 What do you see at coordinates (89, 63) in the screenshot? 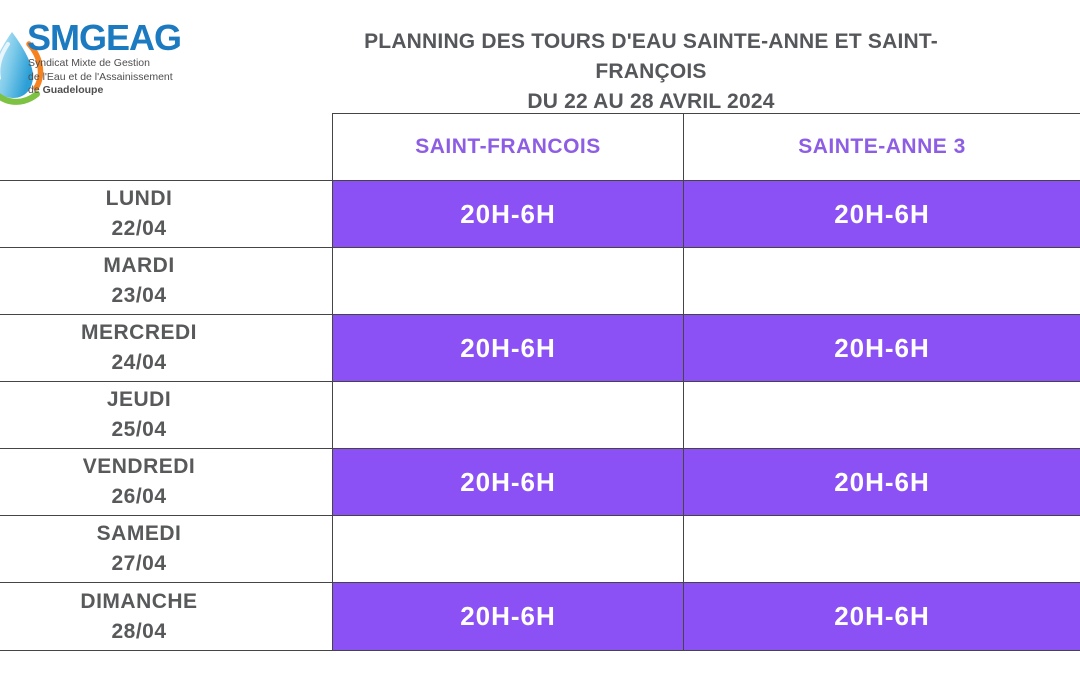
I see `tagline-line1: Syndicat Mixte de Gestion` at bounding box center [89, 63].